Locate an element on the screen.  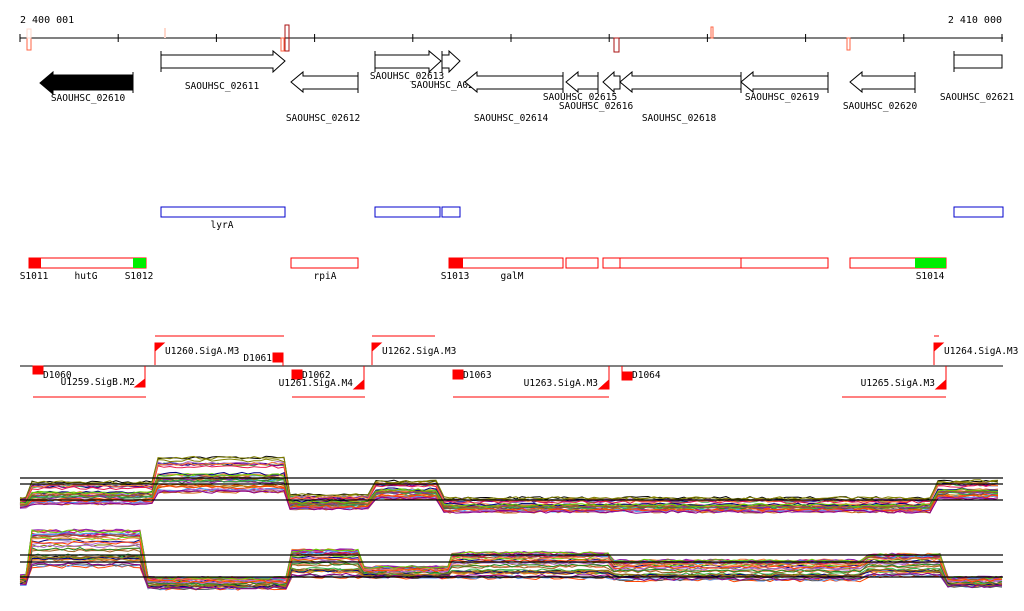
transcript-label: galM is located at coordinates (512, 276).